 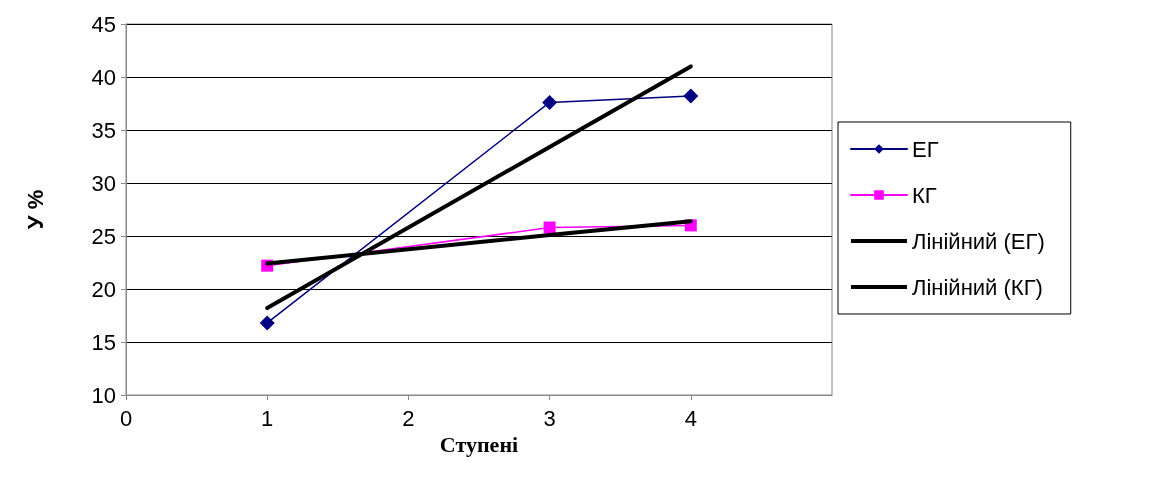 What do you see at coordinates (103, 24) in the screenshot?
I see `y-tick-label: 45` at bounding box center [103, 24].